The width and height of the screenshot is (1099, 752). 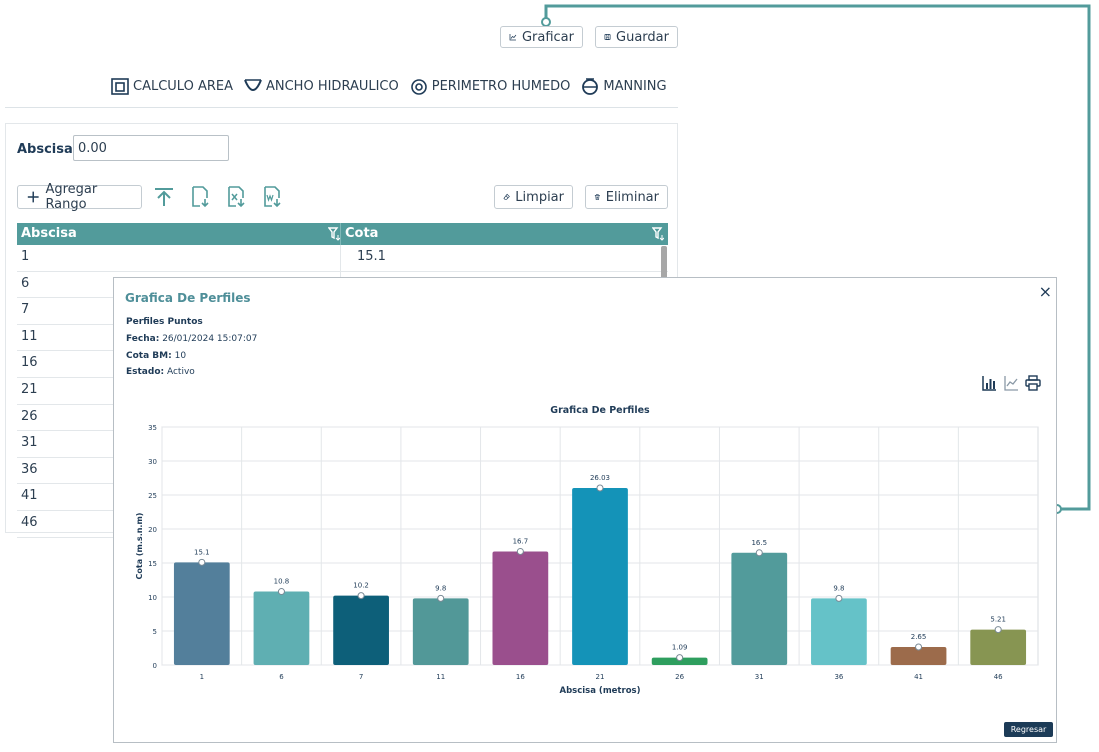 What do you see at coordinates (642, 37) in the screenshot?
I see `guardar-label: Guardar` at bounding box center [642, 37].